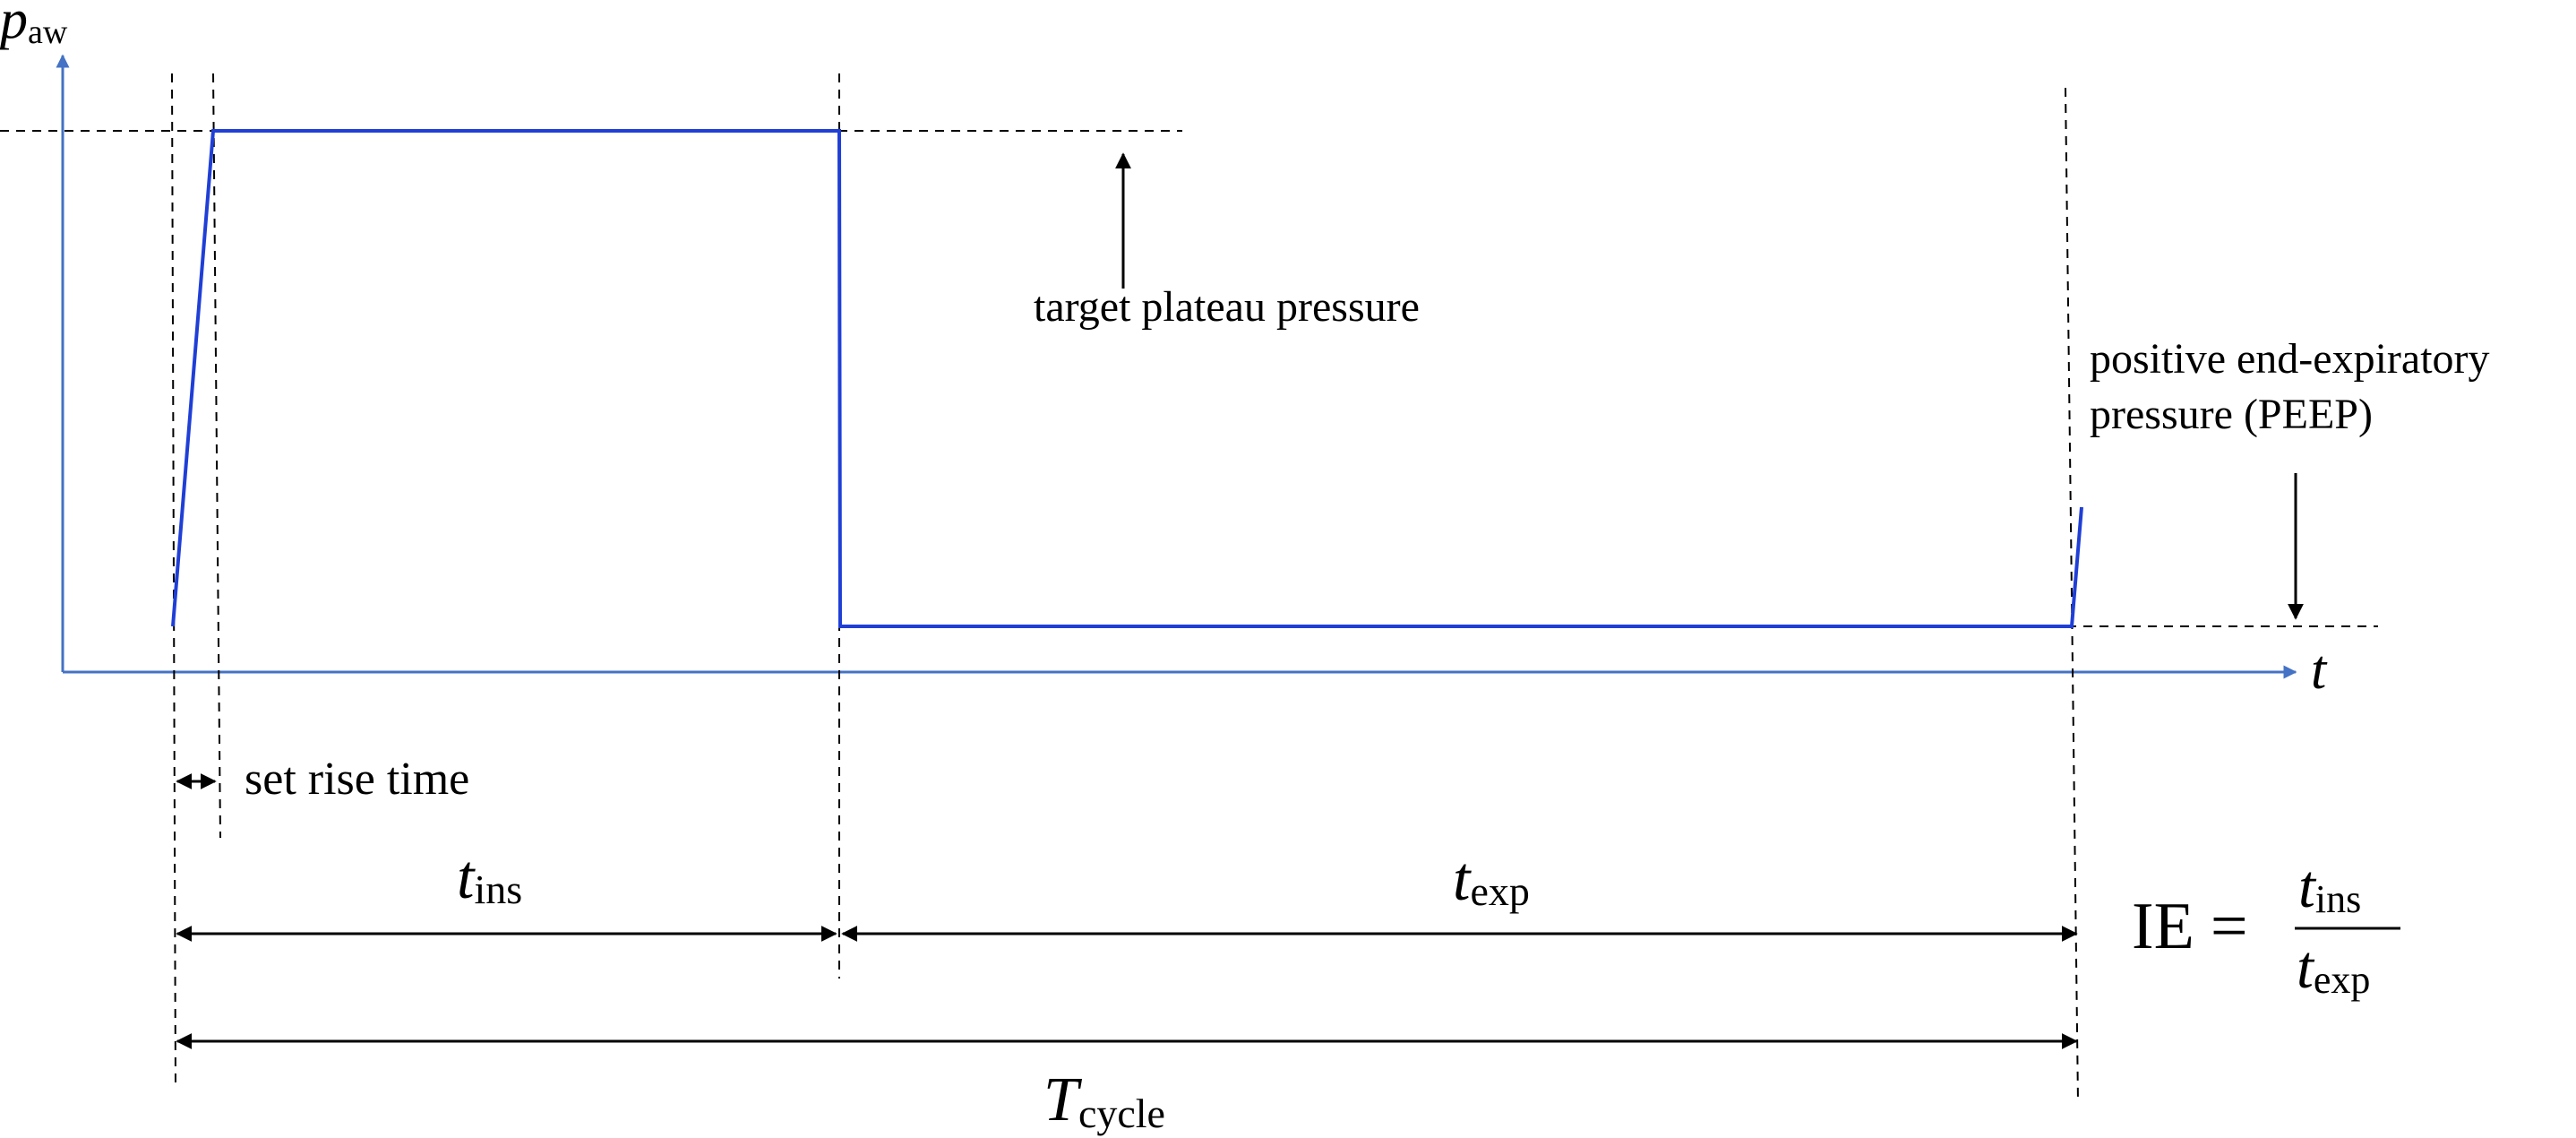 The height and width of the screenshot is (1138, 2576). Describe the element at coordinates (2333, 967) in the screenshot. I see `ie-formula-denominator: texp` at that location.